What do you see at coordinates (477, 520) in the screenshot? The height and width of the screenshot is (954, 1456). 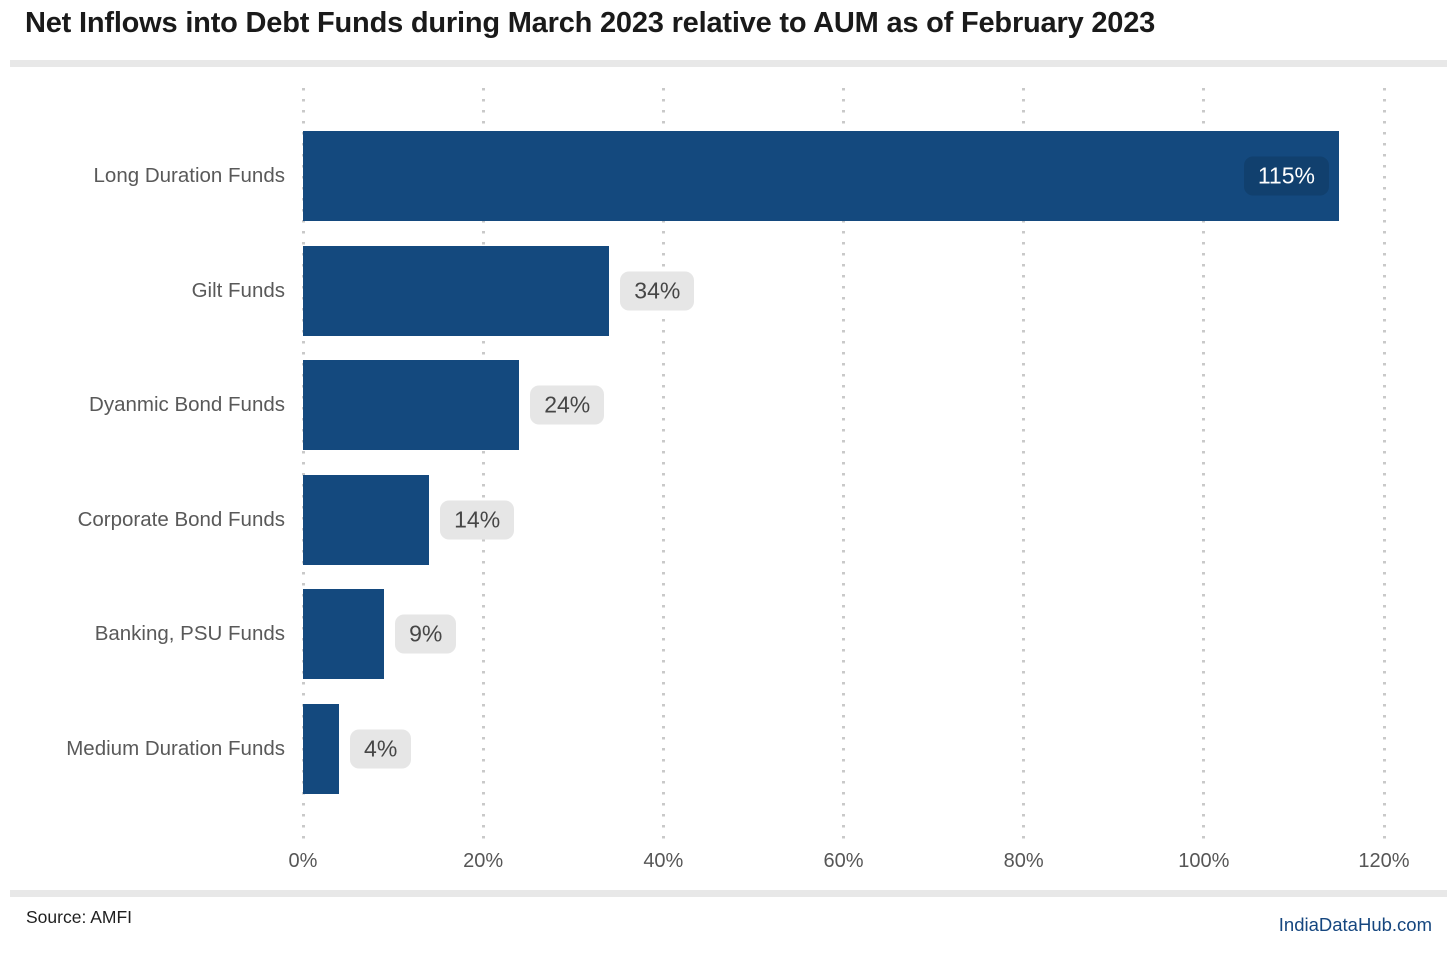 I see `value-label: 14%` at bounding box center [477, 520].